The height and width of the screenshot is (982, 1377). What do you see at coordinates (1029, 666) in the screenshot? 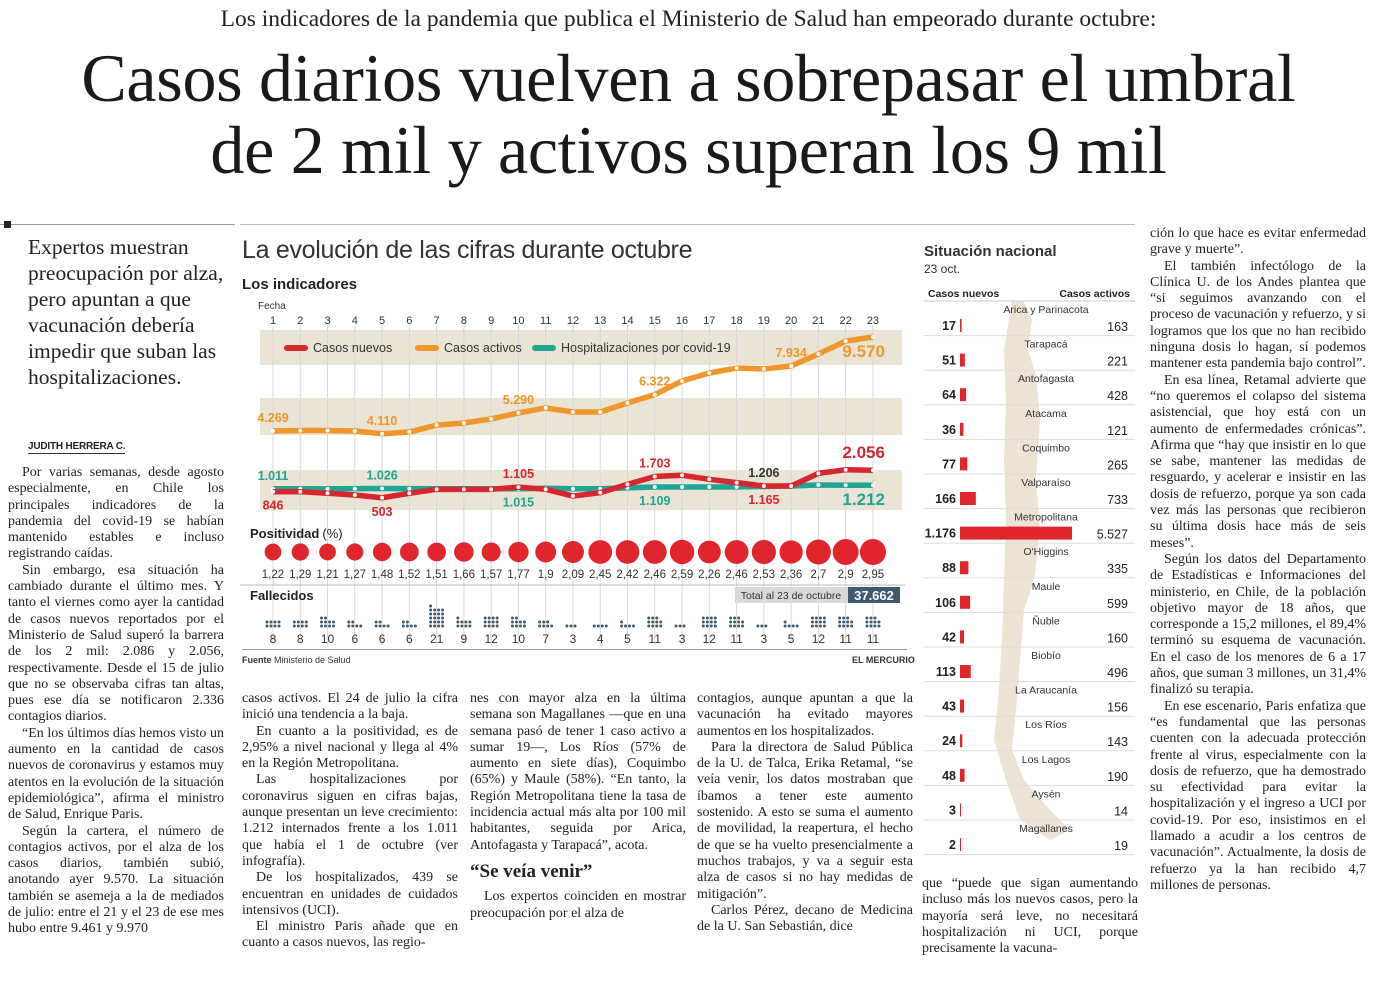
I see `region-row: Biobío 113 496` at bounding box center [1029, 666].